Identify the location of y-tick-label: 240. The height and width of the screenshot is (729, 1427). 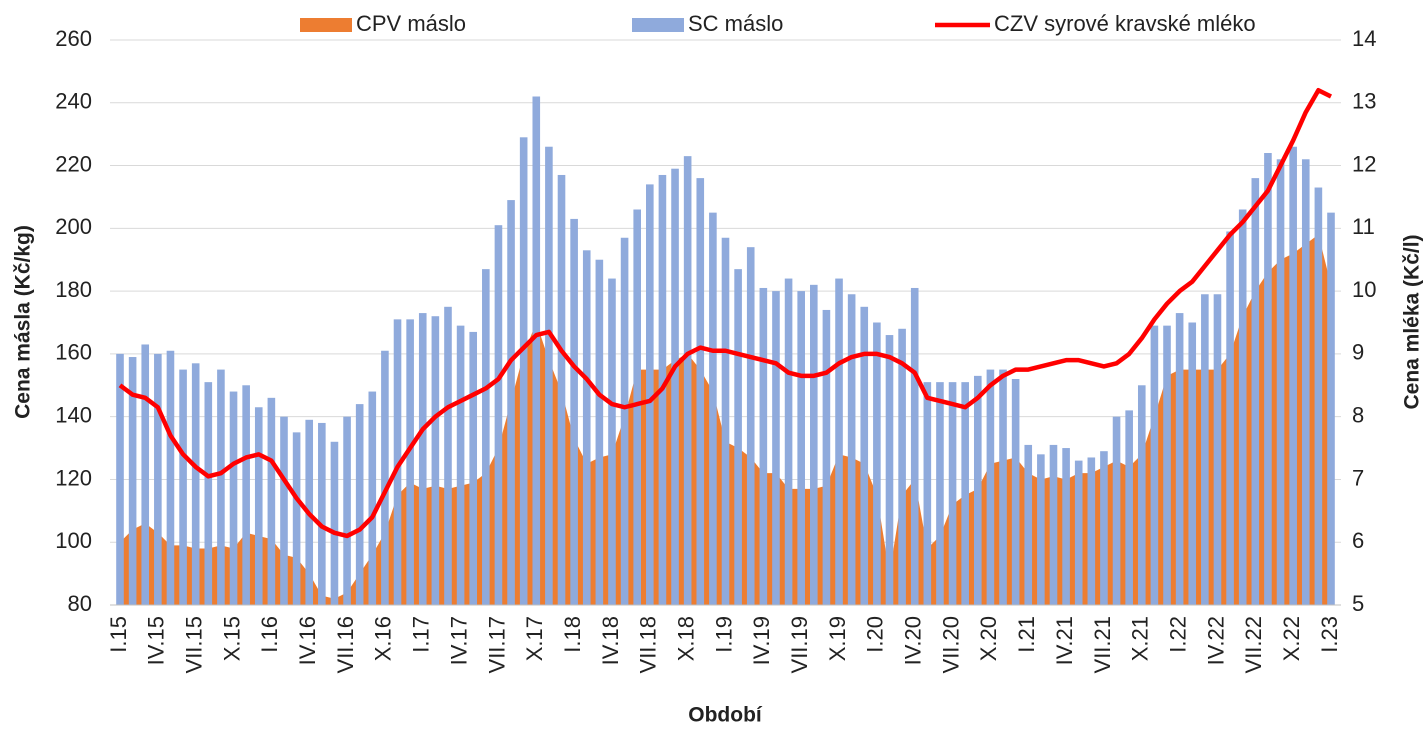
(73, 101).